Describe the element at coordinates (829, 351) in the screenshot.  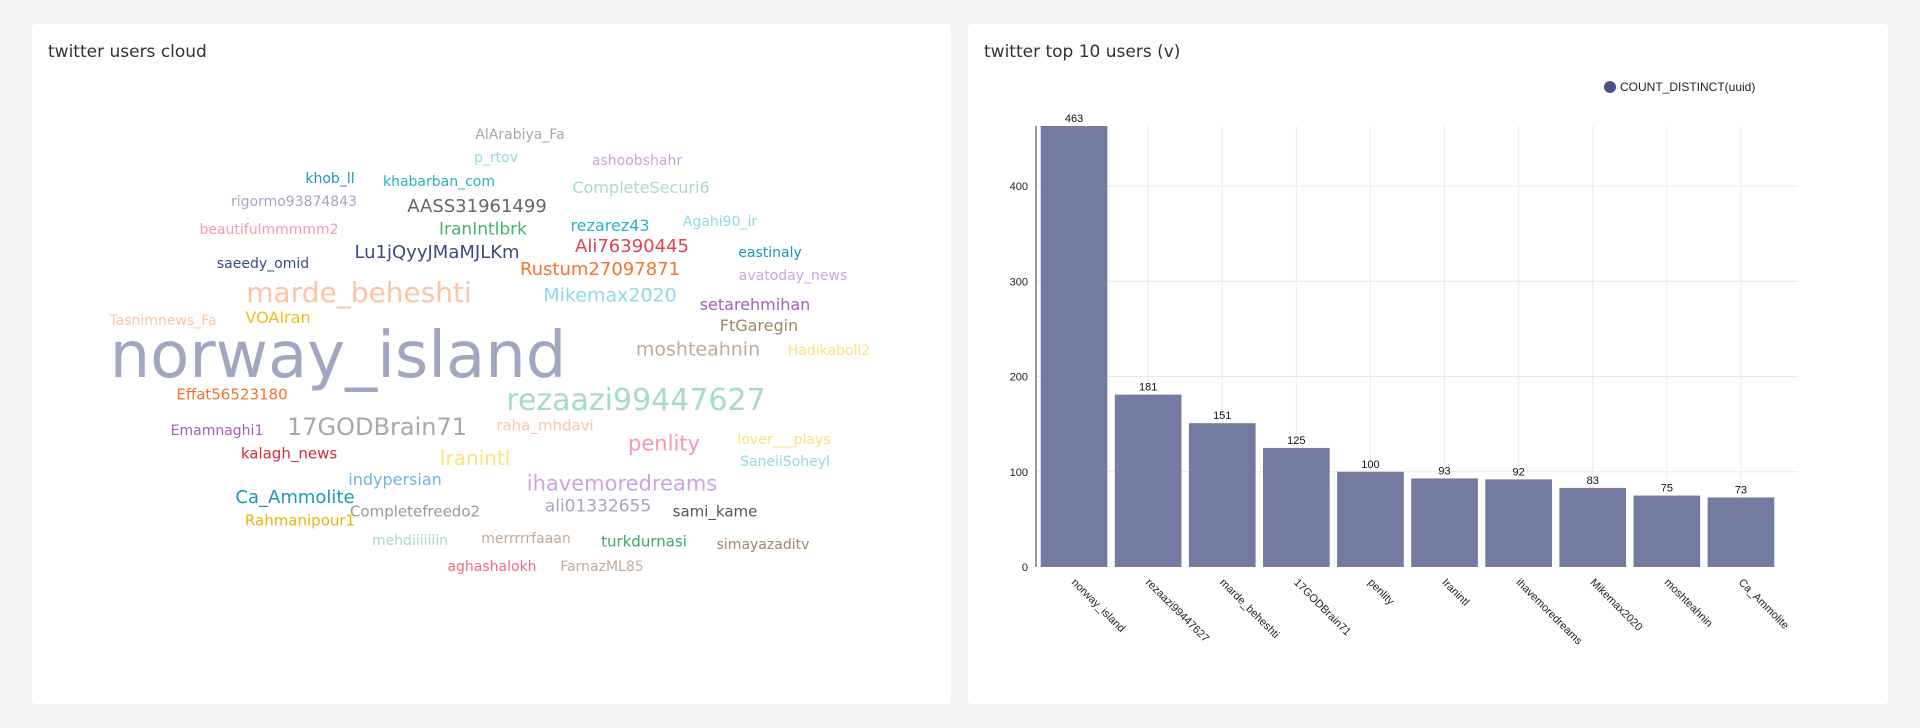
I see `cloud-word: Hadikaboli2` at that location.